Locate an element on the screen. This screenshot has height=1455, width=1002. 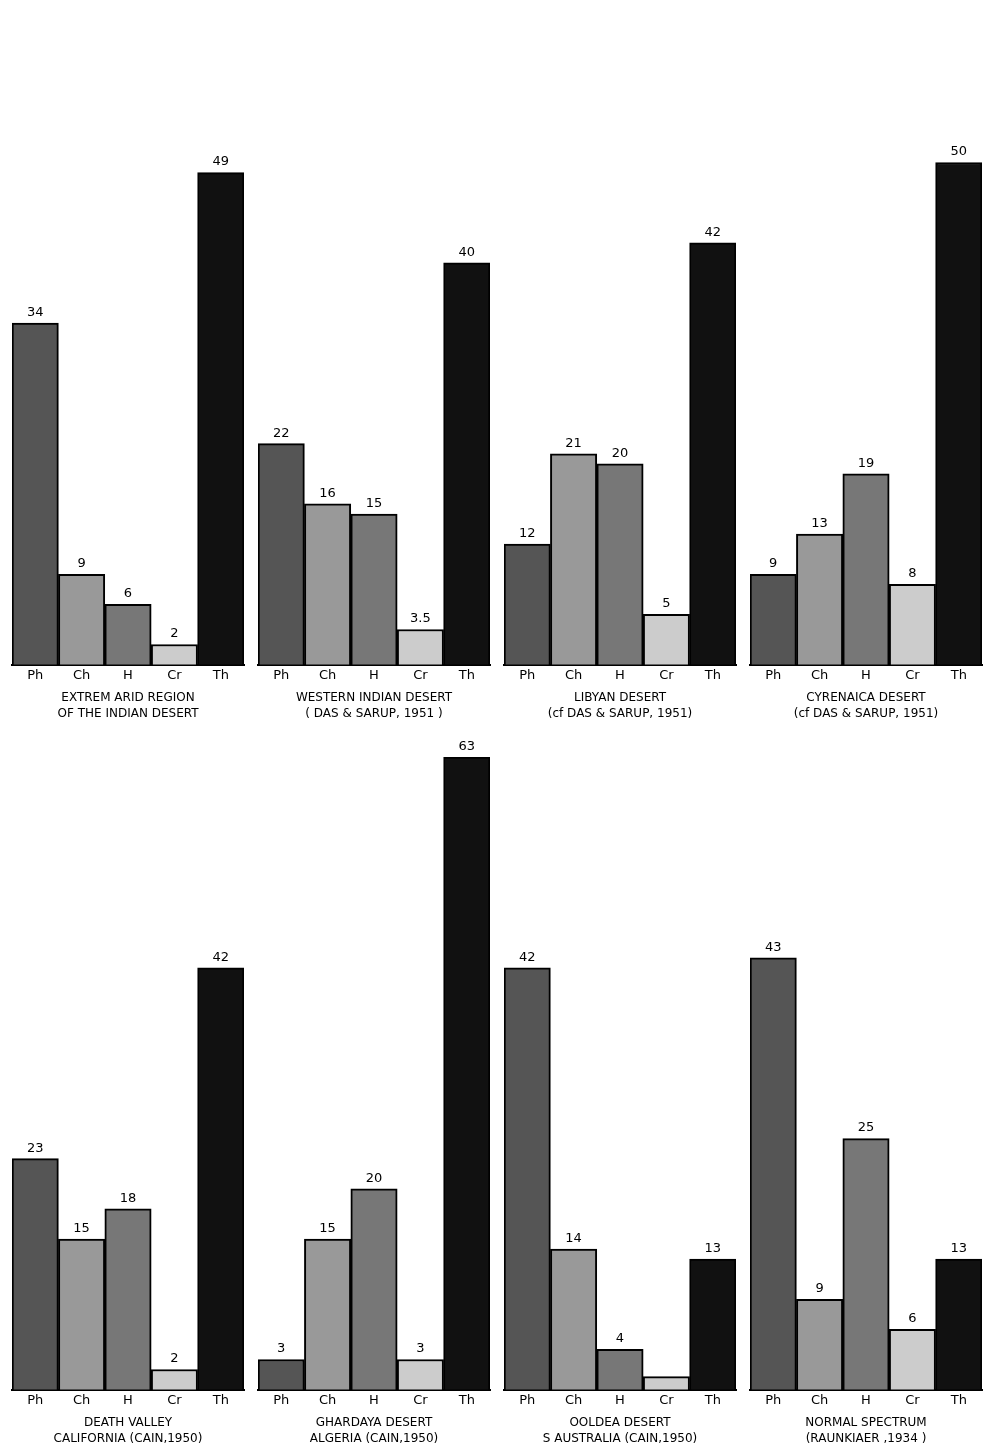
data-label: 25 is located at coordinates (866, 1127).